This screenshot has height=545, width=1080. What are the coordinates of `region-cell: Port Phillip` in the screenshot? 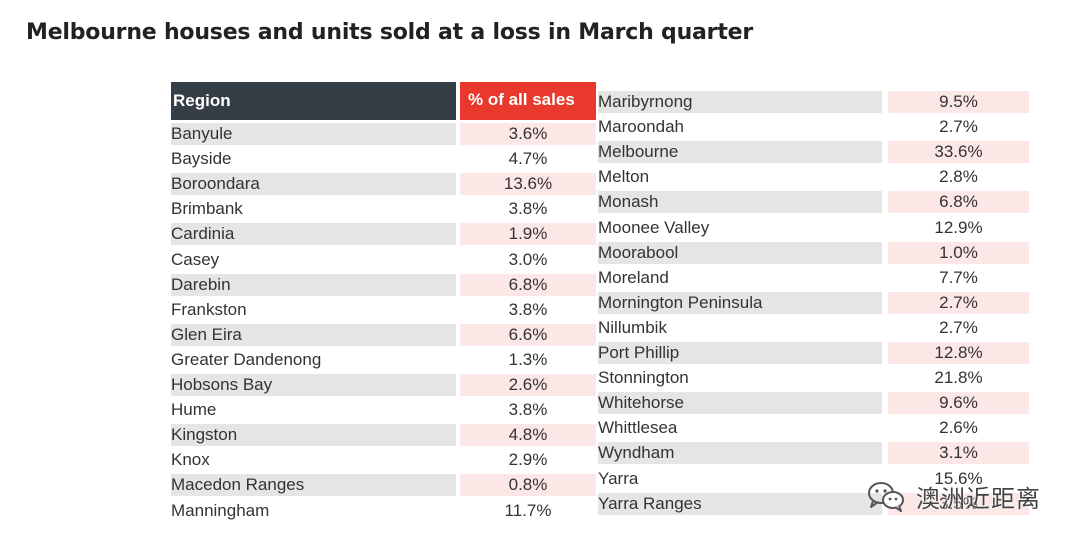 It's located at (740, 353).